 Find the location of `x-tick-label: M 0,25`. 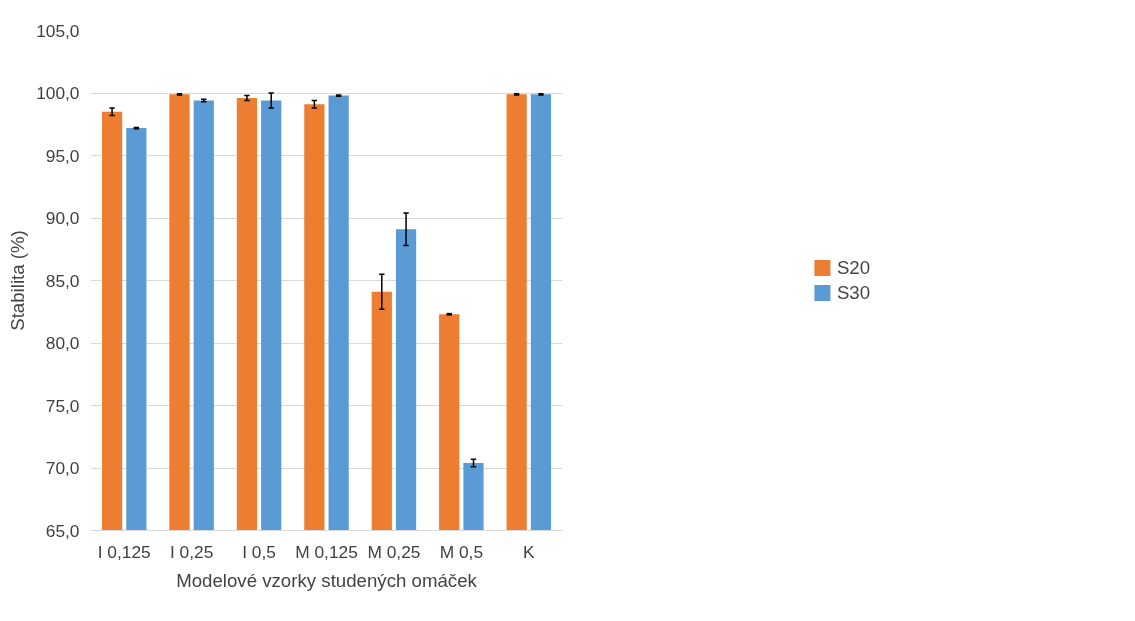

x-tick-label: M 0,25 is located at coordinates (394, 551).